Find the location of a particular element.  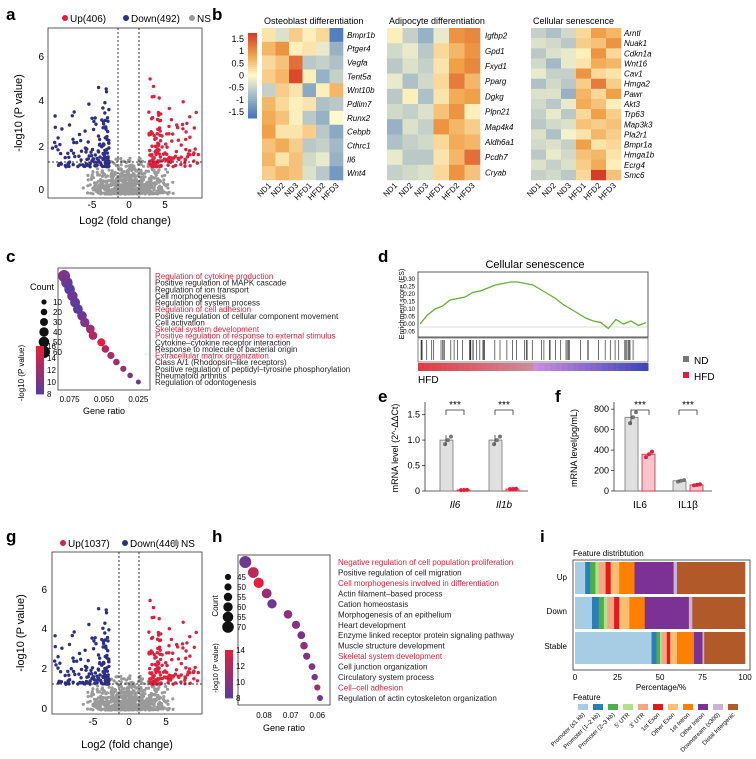

group-label: HFD is located at coordinates (428, 380).